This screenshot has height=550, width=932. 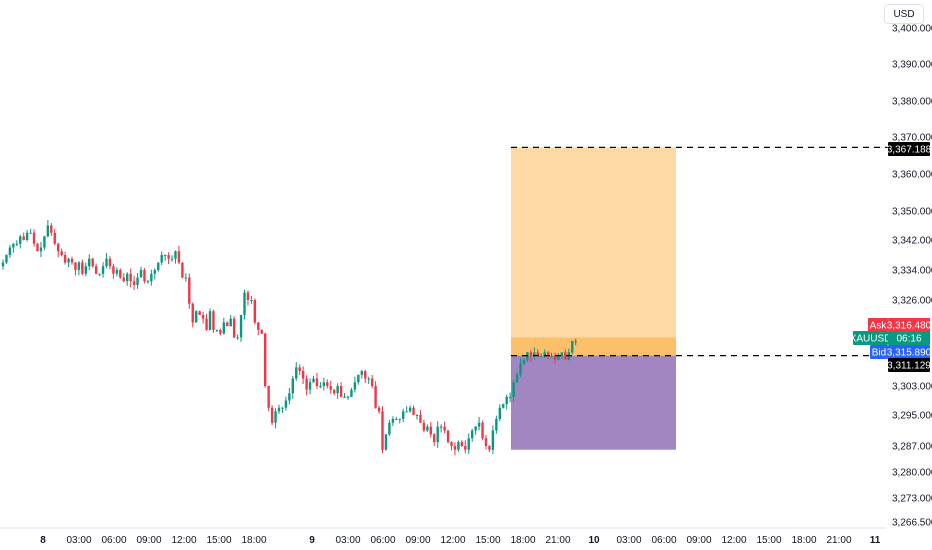 What do you see at coordinates (908, 339) in the screenshot?
I see `bar-countdown: 06:16` at bounding box center [908, 339].